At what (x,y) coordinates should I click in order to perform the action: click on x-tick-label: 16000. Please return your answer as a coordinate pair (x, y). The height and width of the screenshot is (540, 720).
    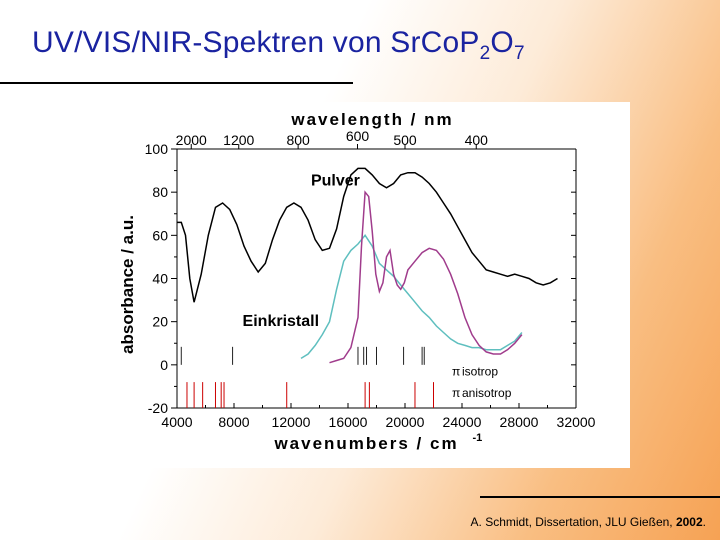
    Looking at the image, I should click on (348, 422).